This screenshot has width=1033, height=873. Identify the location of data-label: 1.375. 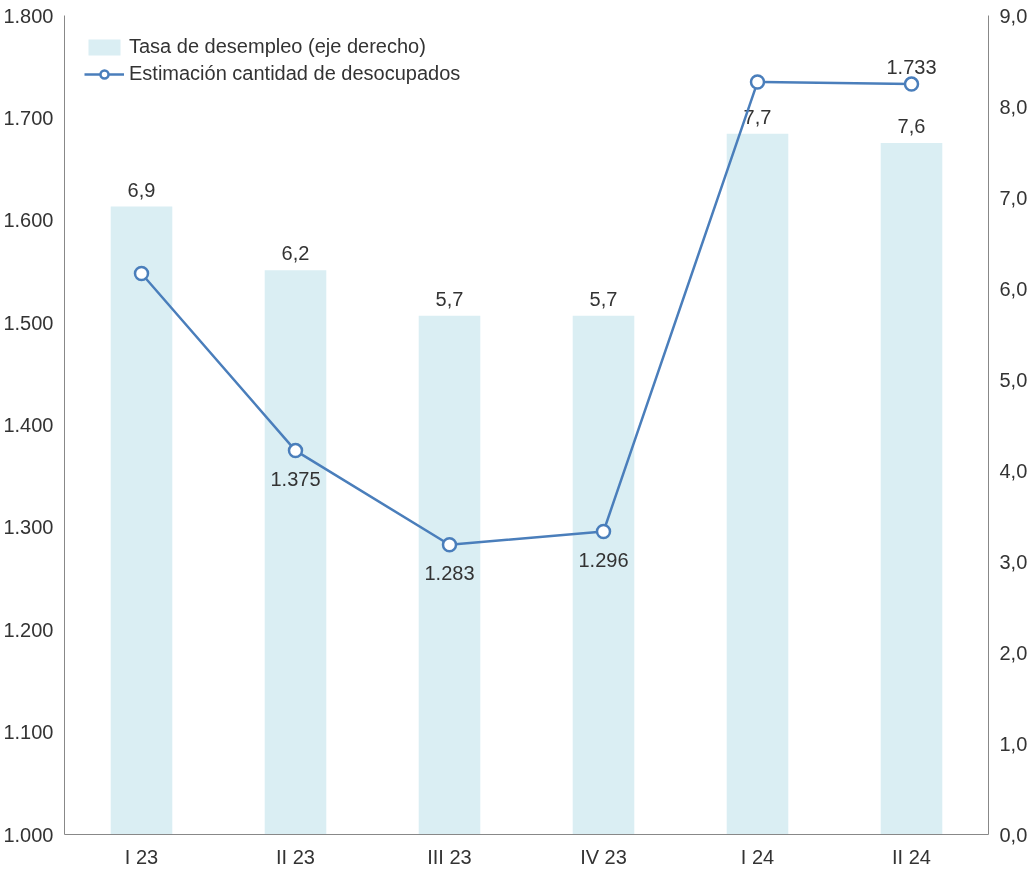
(295, 479).